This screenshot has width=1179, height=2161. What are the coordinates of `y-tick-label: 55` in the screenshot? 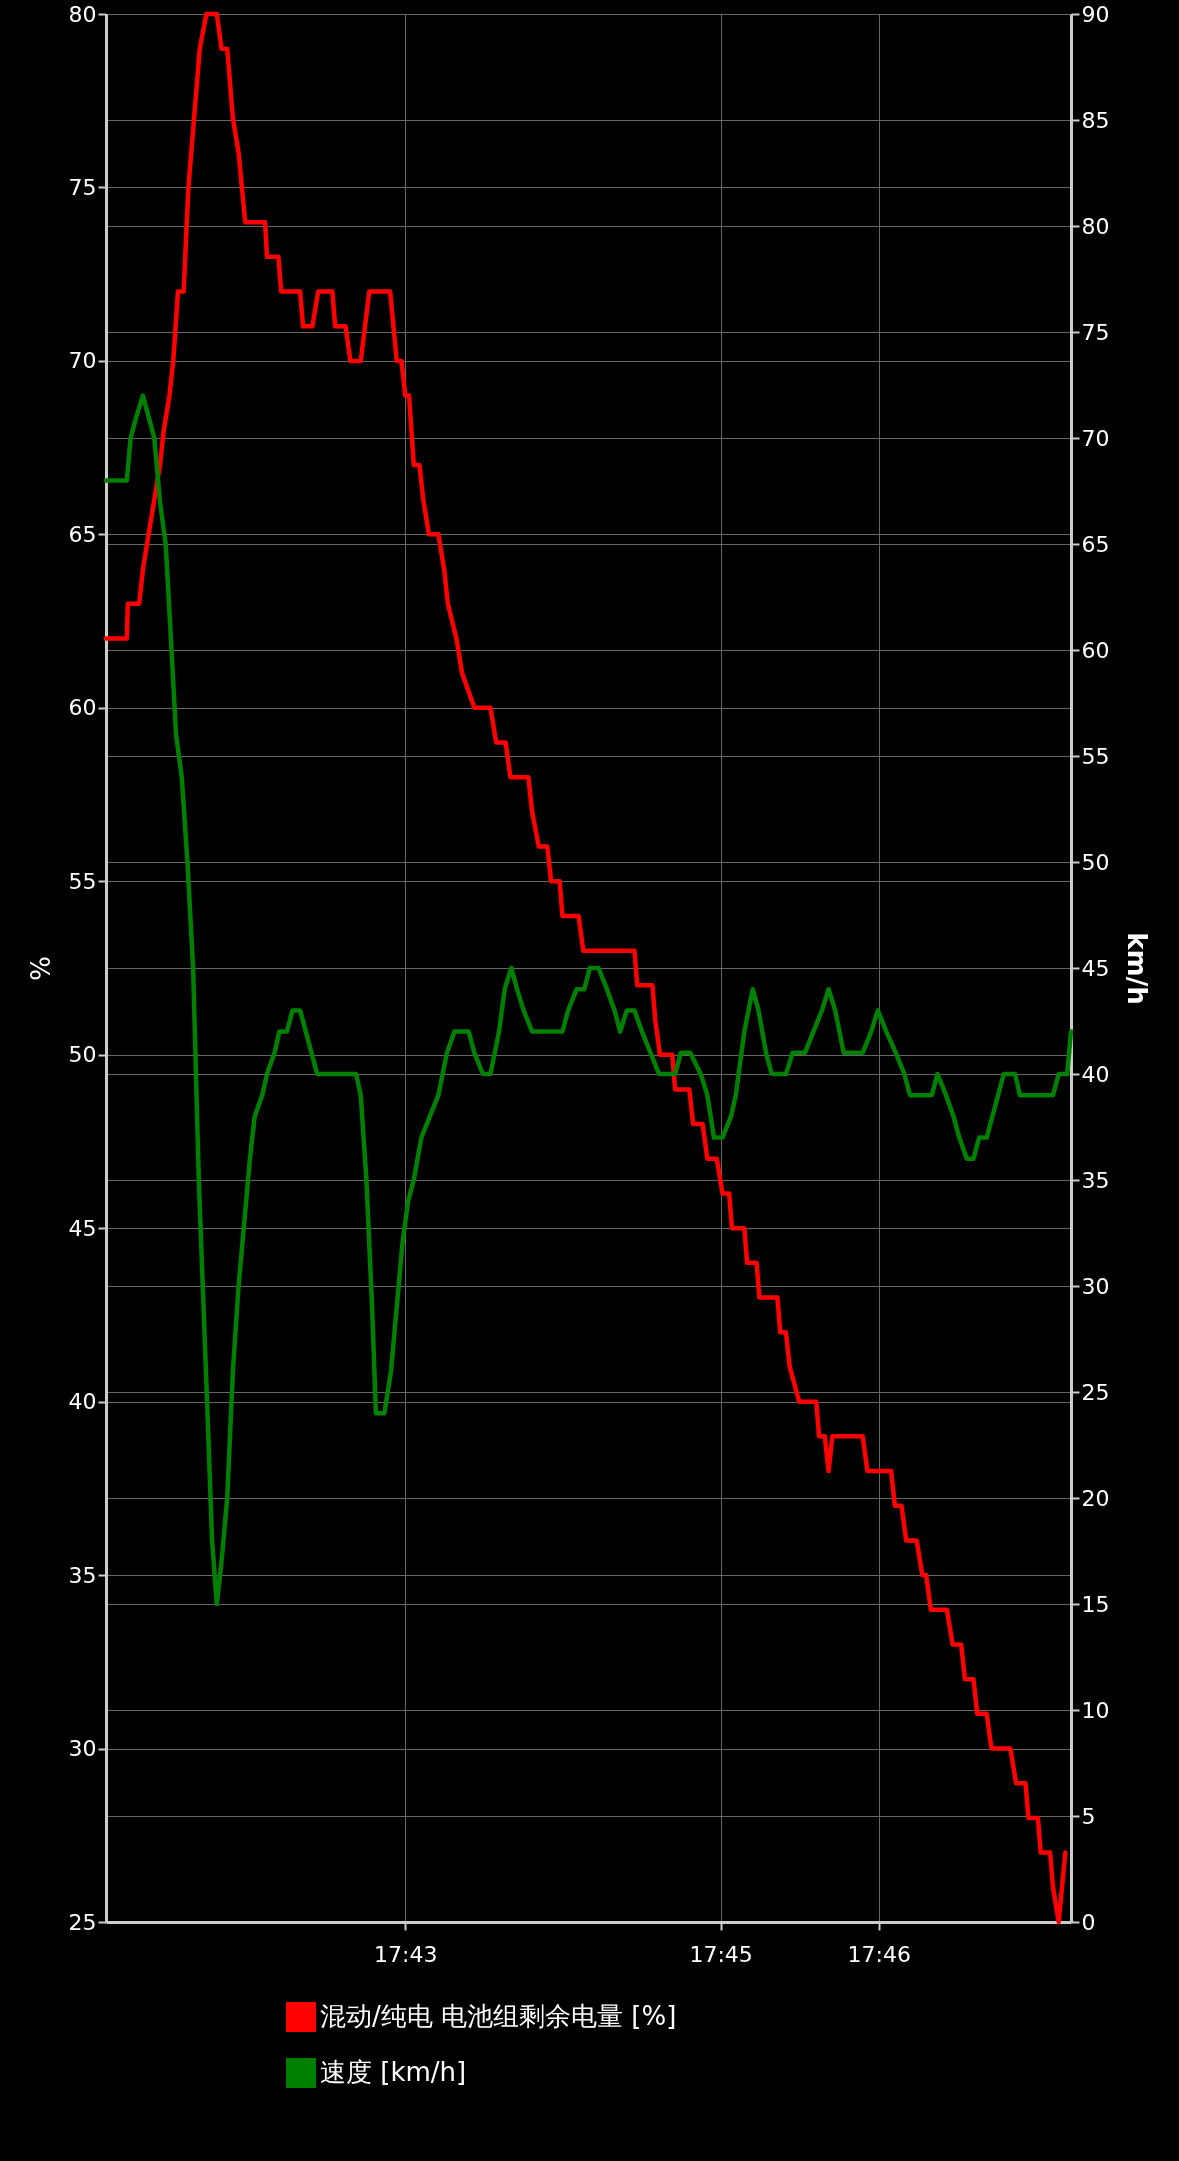 It's located at (82, 881).